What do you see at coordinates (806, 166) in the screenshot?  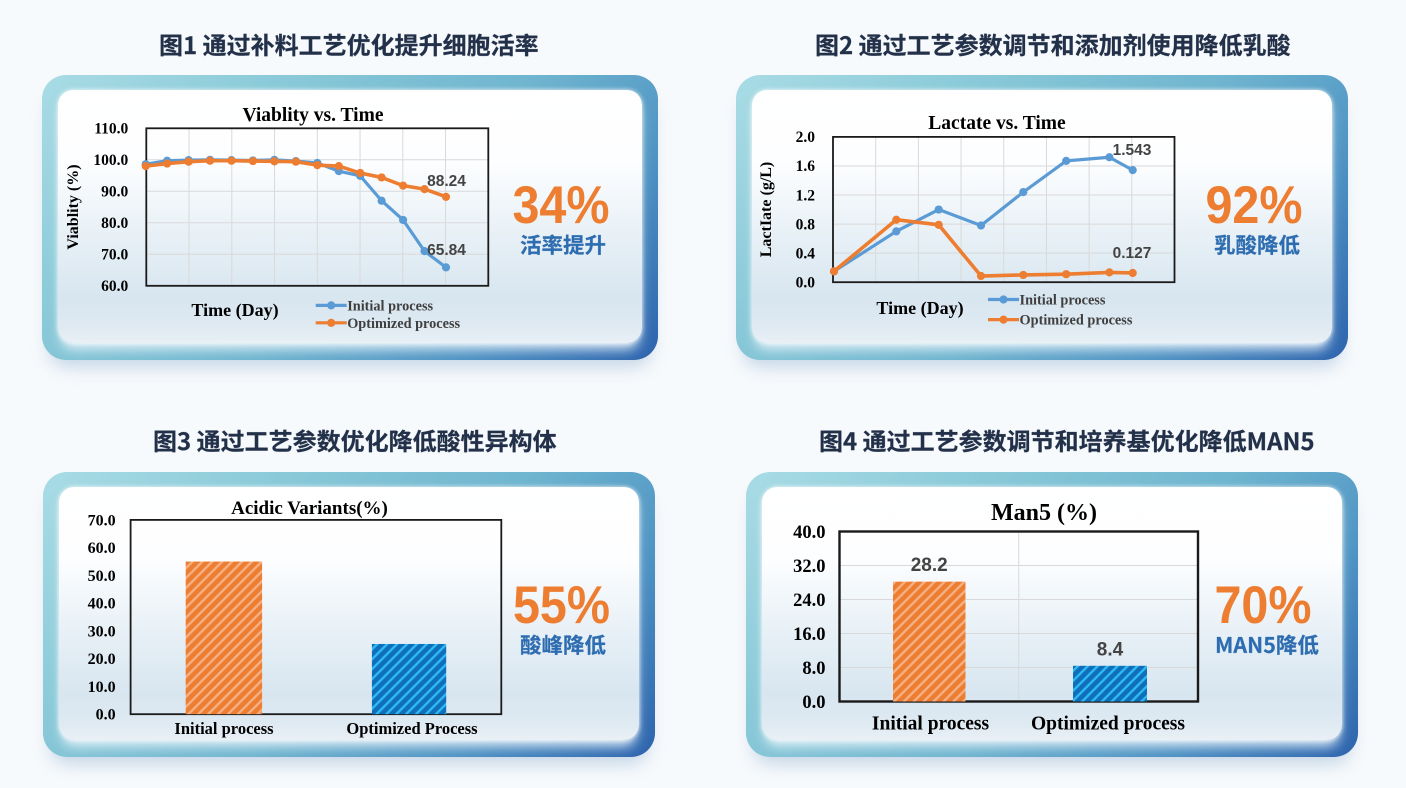 I see `svg-text: 1.6` at bounding box center [806, 166].